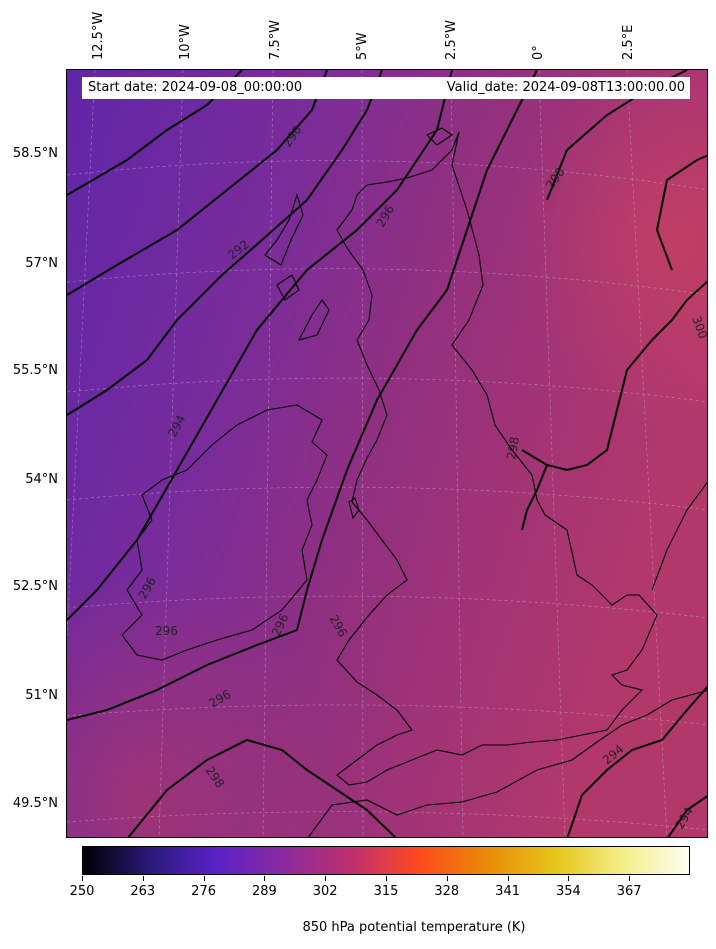  What do you see at coordinates (41, 479) in the screenshot?
I see `lat-label-54n: 54°N` at bounding box center [41, 479].